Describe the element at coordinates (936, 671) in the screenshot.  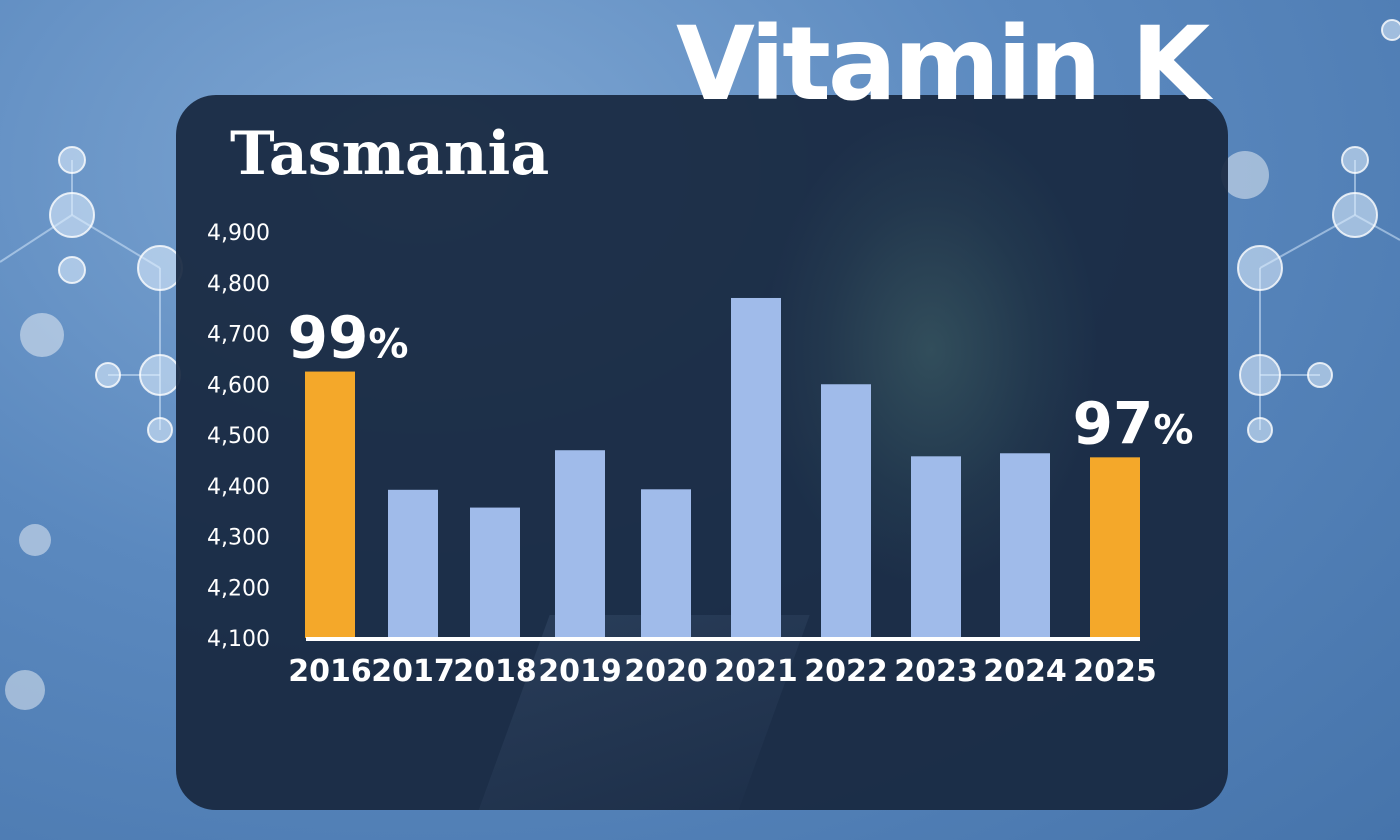
I see `x-tick-label: 2023` at that location.